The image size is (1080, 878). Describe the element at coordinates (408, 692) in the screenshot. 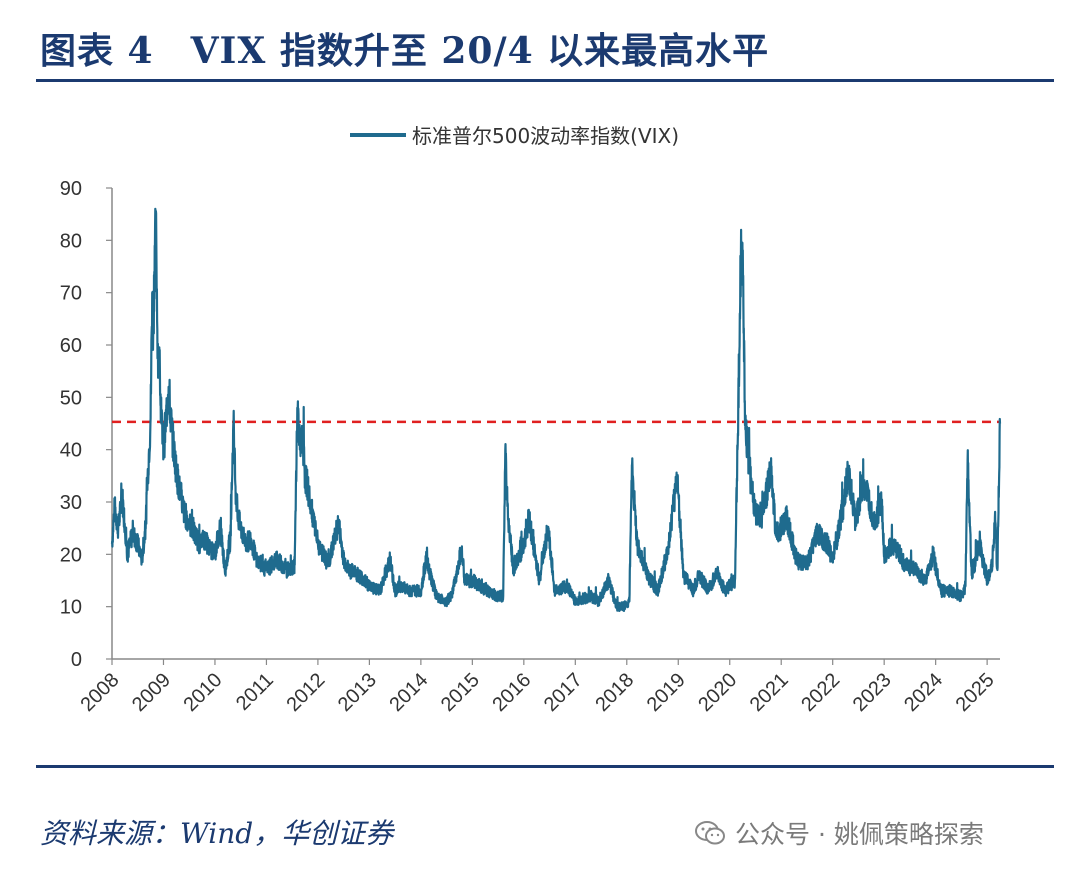

I see `x-tick-label: 2014` at that location.